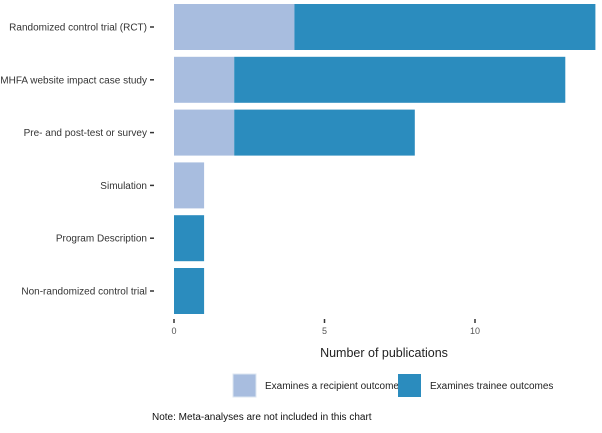 This screenshot has width=602, height=433. I want to click on legend-swatch-trainee, so click(409, 385).